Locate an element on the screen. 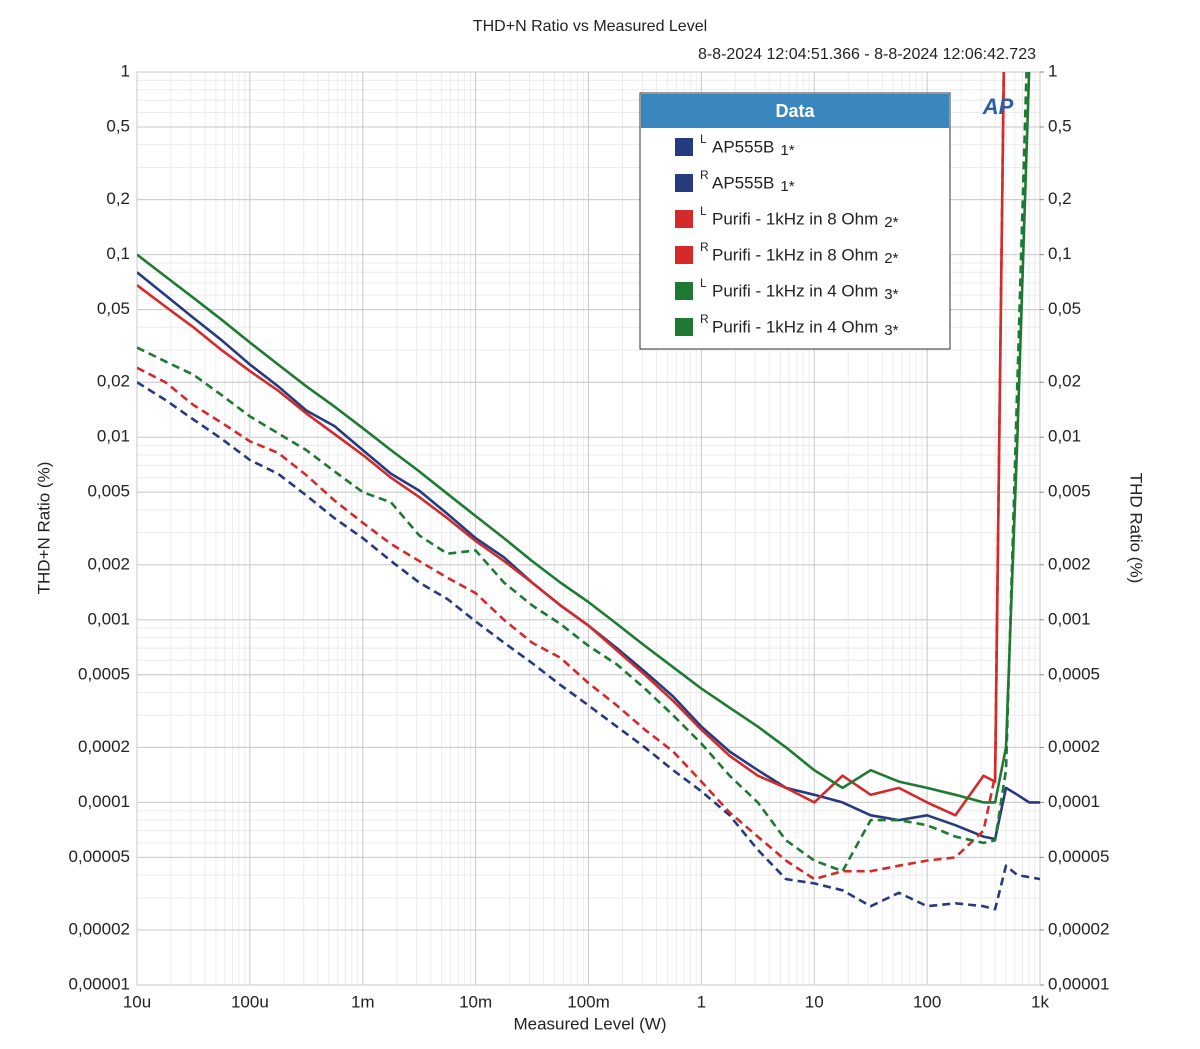 This screenshot has width=1200, height=1049. chart-title: THD+N Ratio vs Measured Level is located at coordinates (590, 26).